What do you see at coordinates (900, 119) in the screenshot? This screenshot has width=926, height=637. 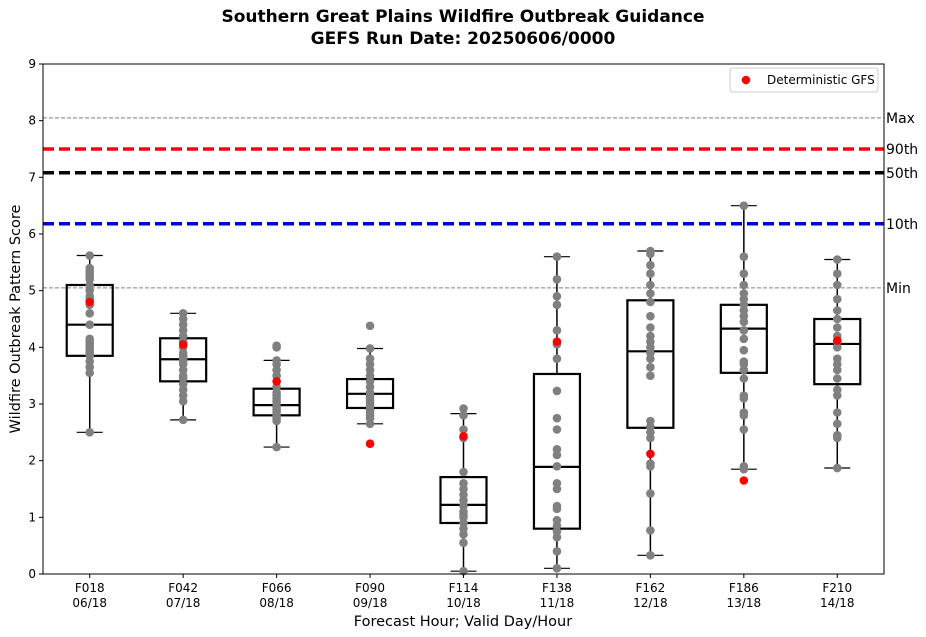 I see `reference-label-max: Max` at bounding box center [900, 119].